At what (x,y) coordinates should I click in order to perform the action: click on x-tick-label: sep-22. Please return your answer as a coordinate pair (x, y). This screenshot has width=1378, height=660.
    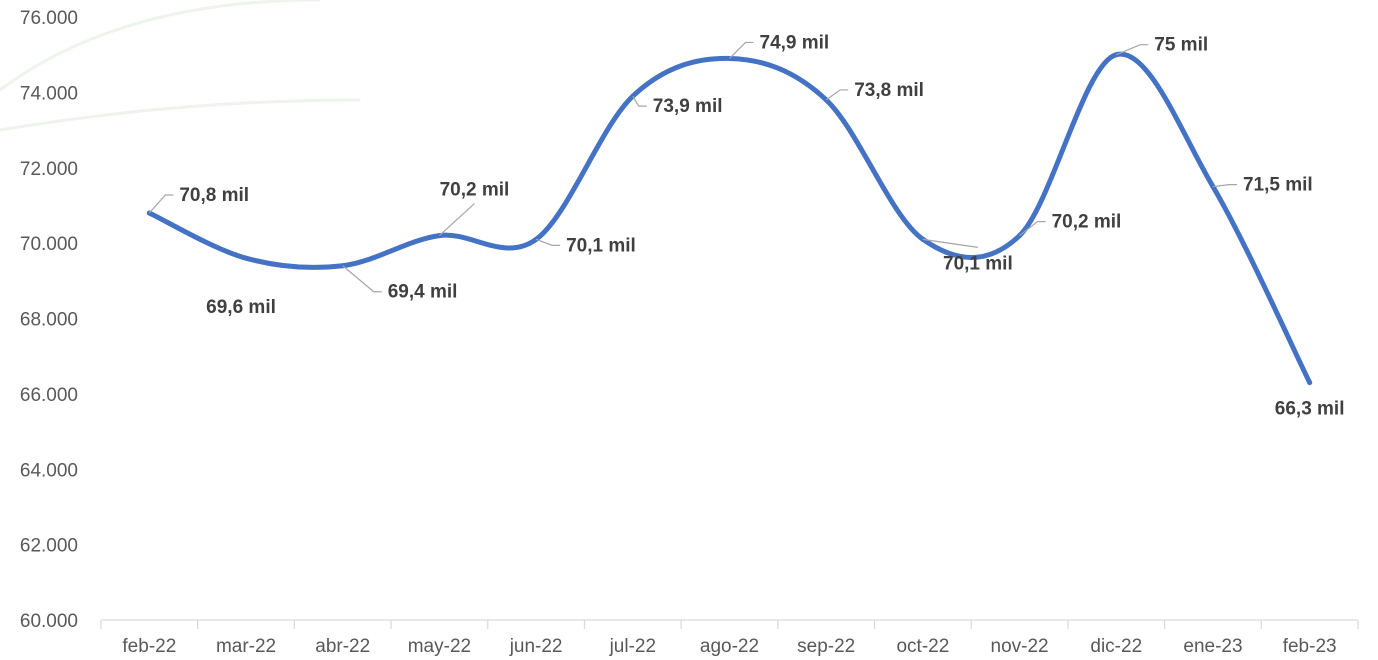
    Looking at the image, I should click on (826, 646).